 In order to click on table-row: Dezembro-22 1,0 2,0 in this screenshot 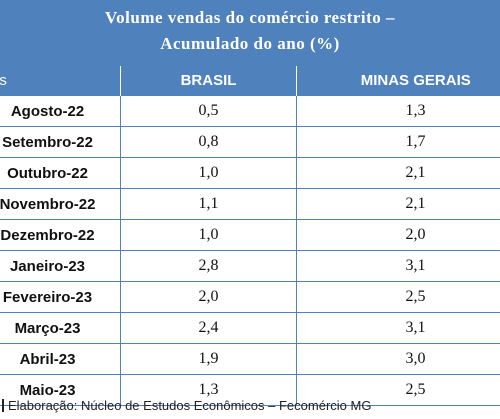, I will do `click(250, 235)`.